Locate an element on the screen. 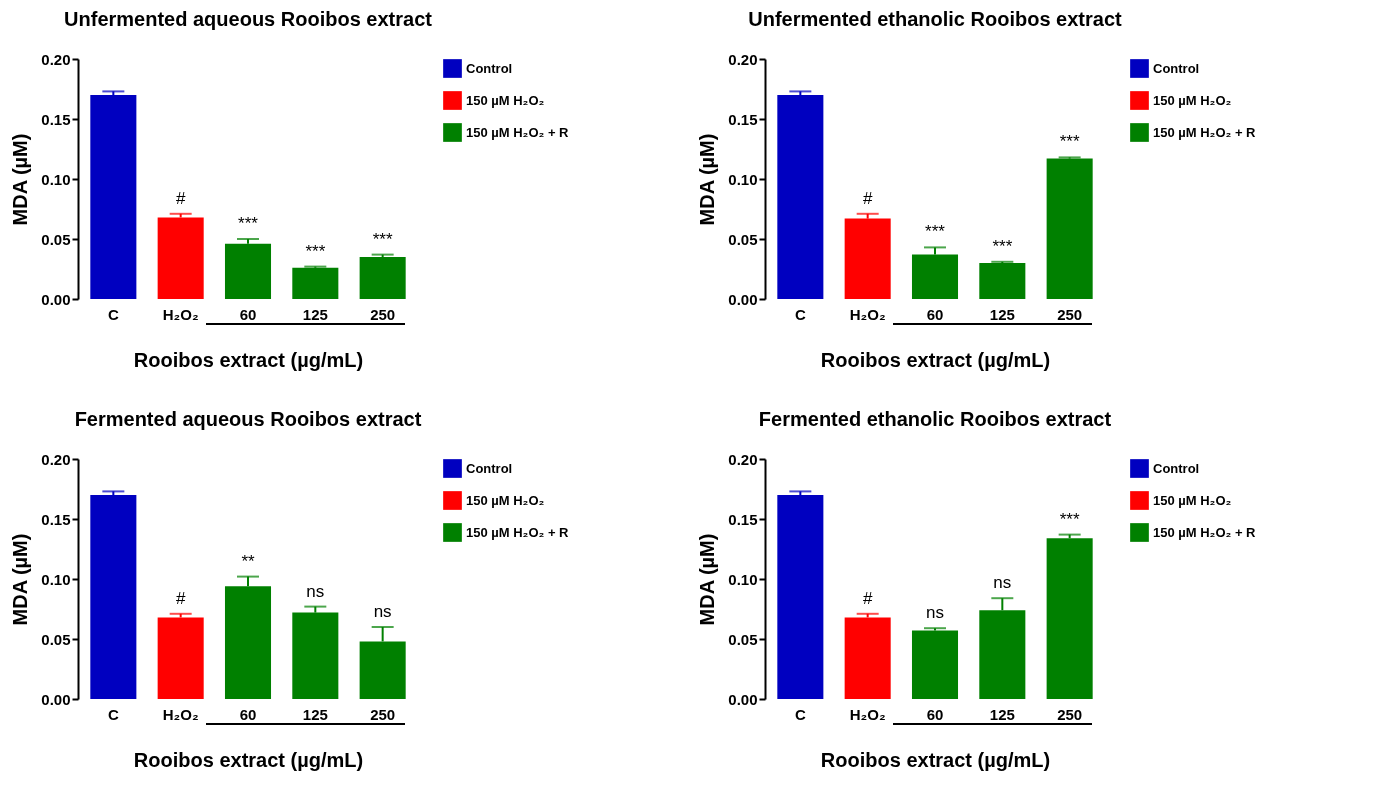 This screenshot has height=788, width=1374. annotation: ** is located at coordinates (248, 561).